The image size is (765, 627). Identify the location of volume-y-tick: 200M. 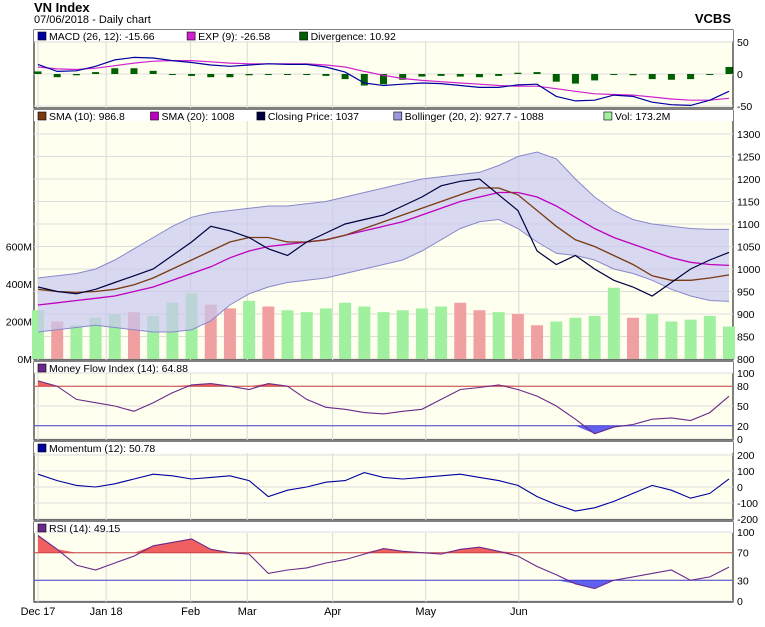
(19, 323).